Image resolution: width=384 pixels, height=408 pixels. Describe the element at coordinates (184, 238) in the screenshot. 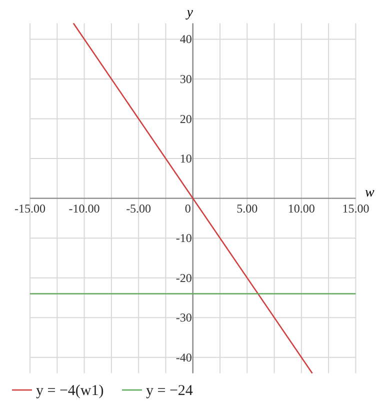

I see `y-tick-label: -10` at that location.